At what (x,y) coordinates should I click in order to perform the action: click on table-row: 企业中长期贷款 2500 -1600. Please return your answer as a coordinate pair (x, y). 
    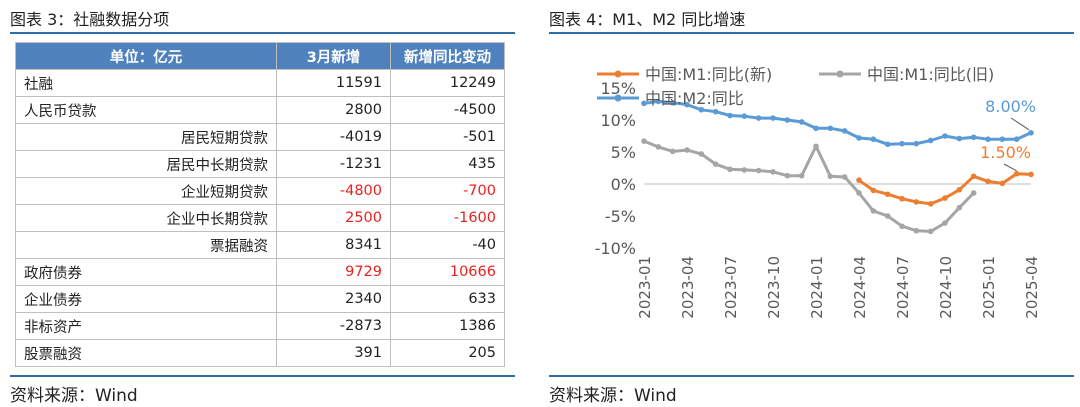
    Looking at the image, I should click on (260, 218).